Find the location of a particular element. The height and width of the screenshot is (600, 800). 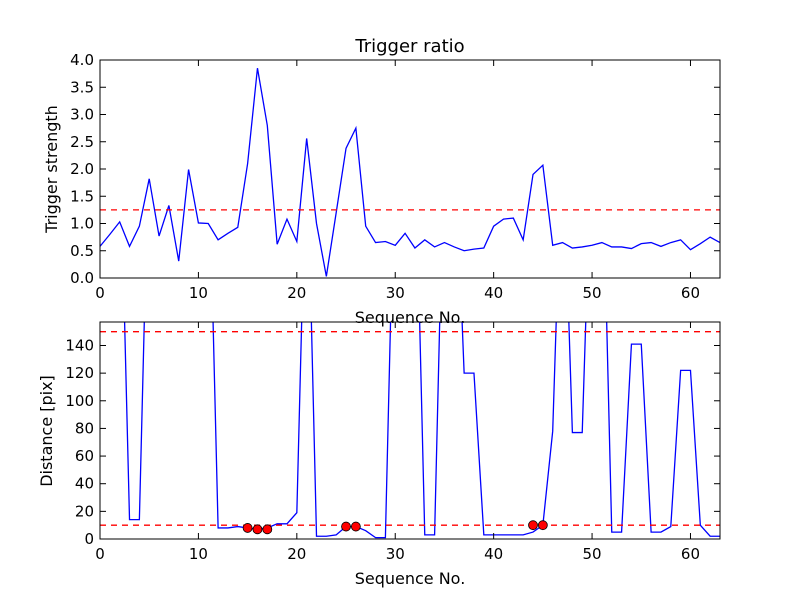

y-tick-label: 0.5 is located at coordinates (82, 251).